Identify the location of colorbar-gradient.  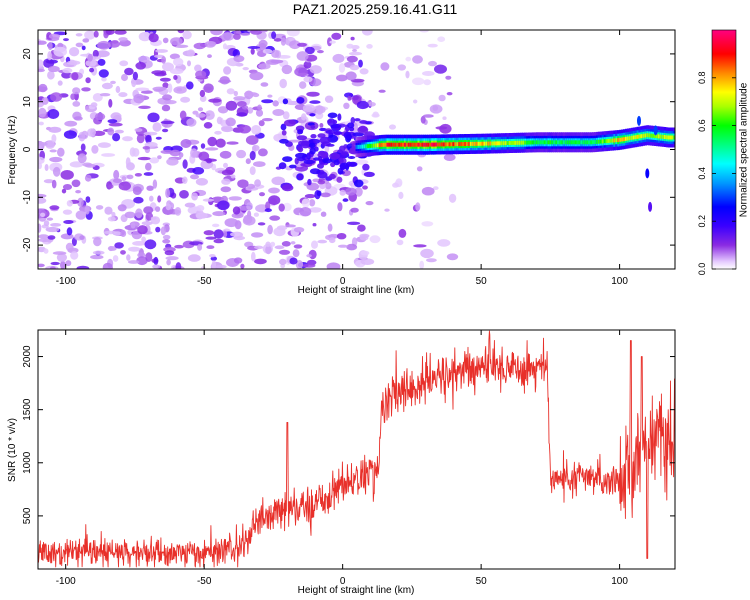
(724, 149).